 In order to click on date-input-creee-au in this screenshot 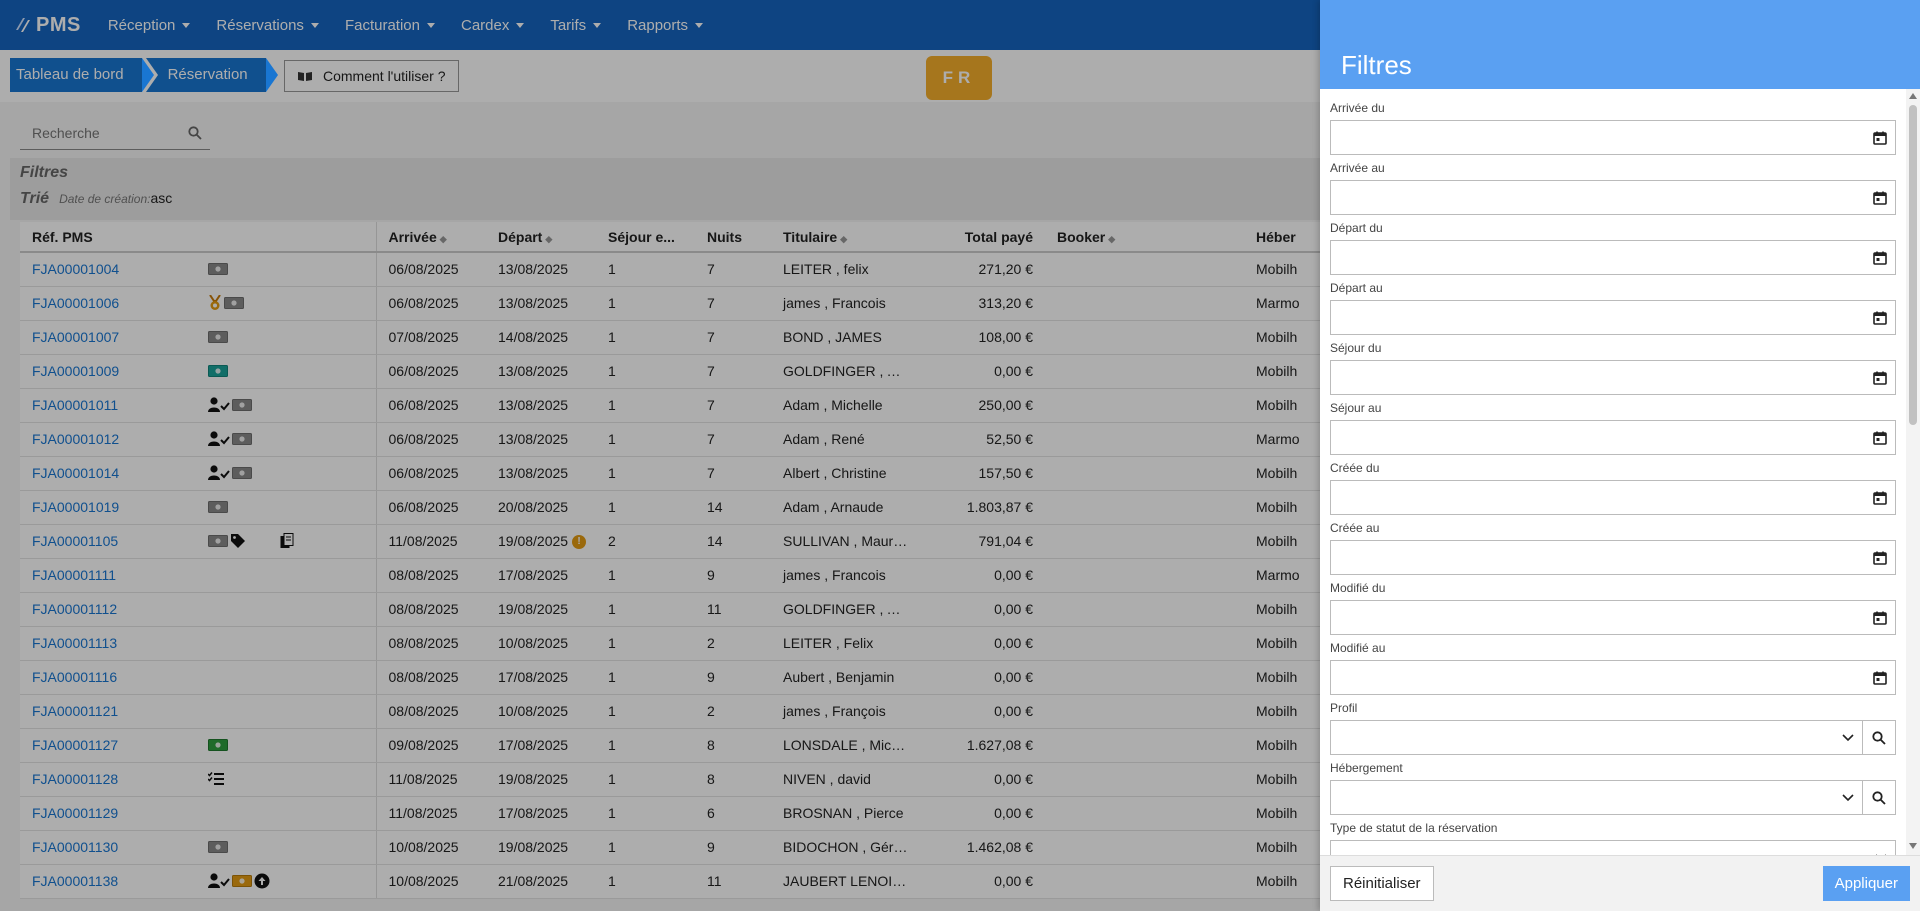, I will do `click(1613, 557)`.